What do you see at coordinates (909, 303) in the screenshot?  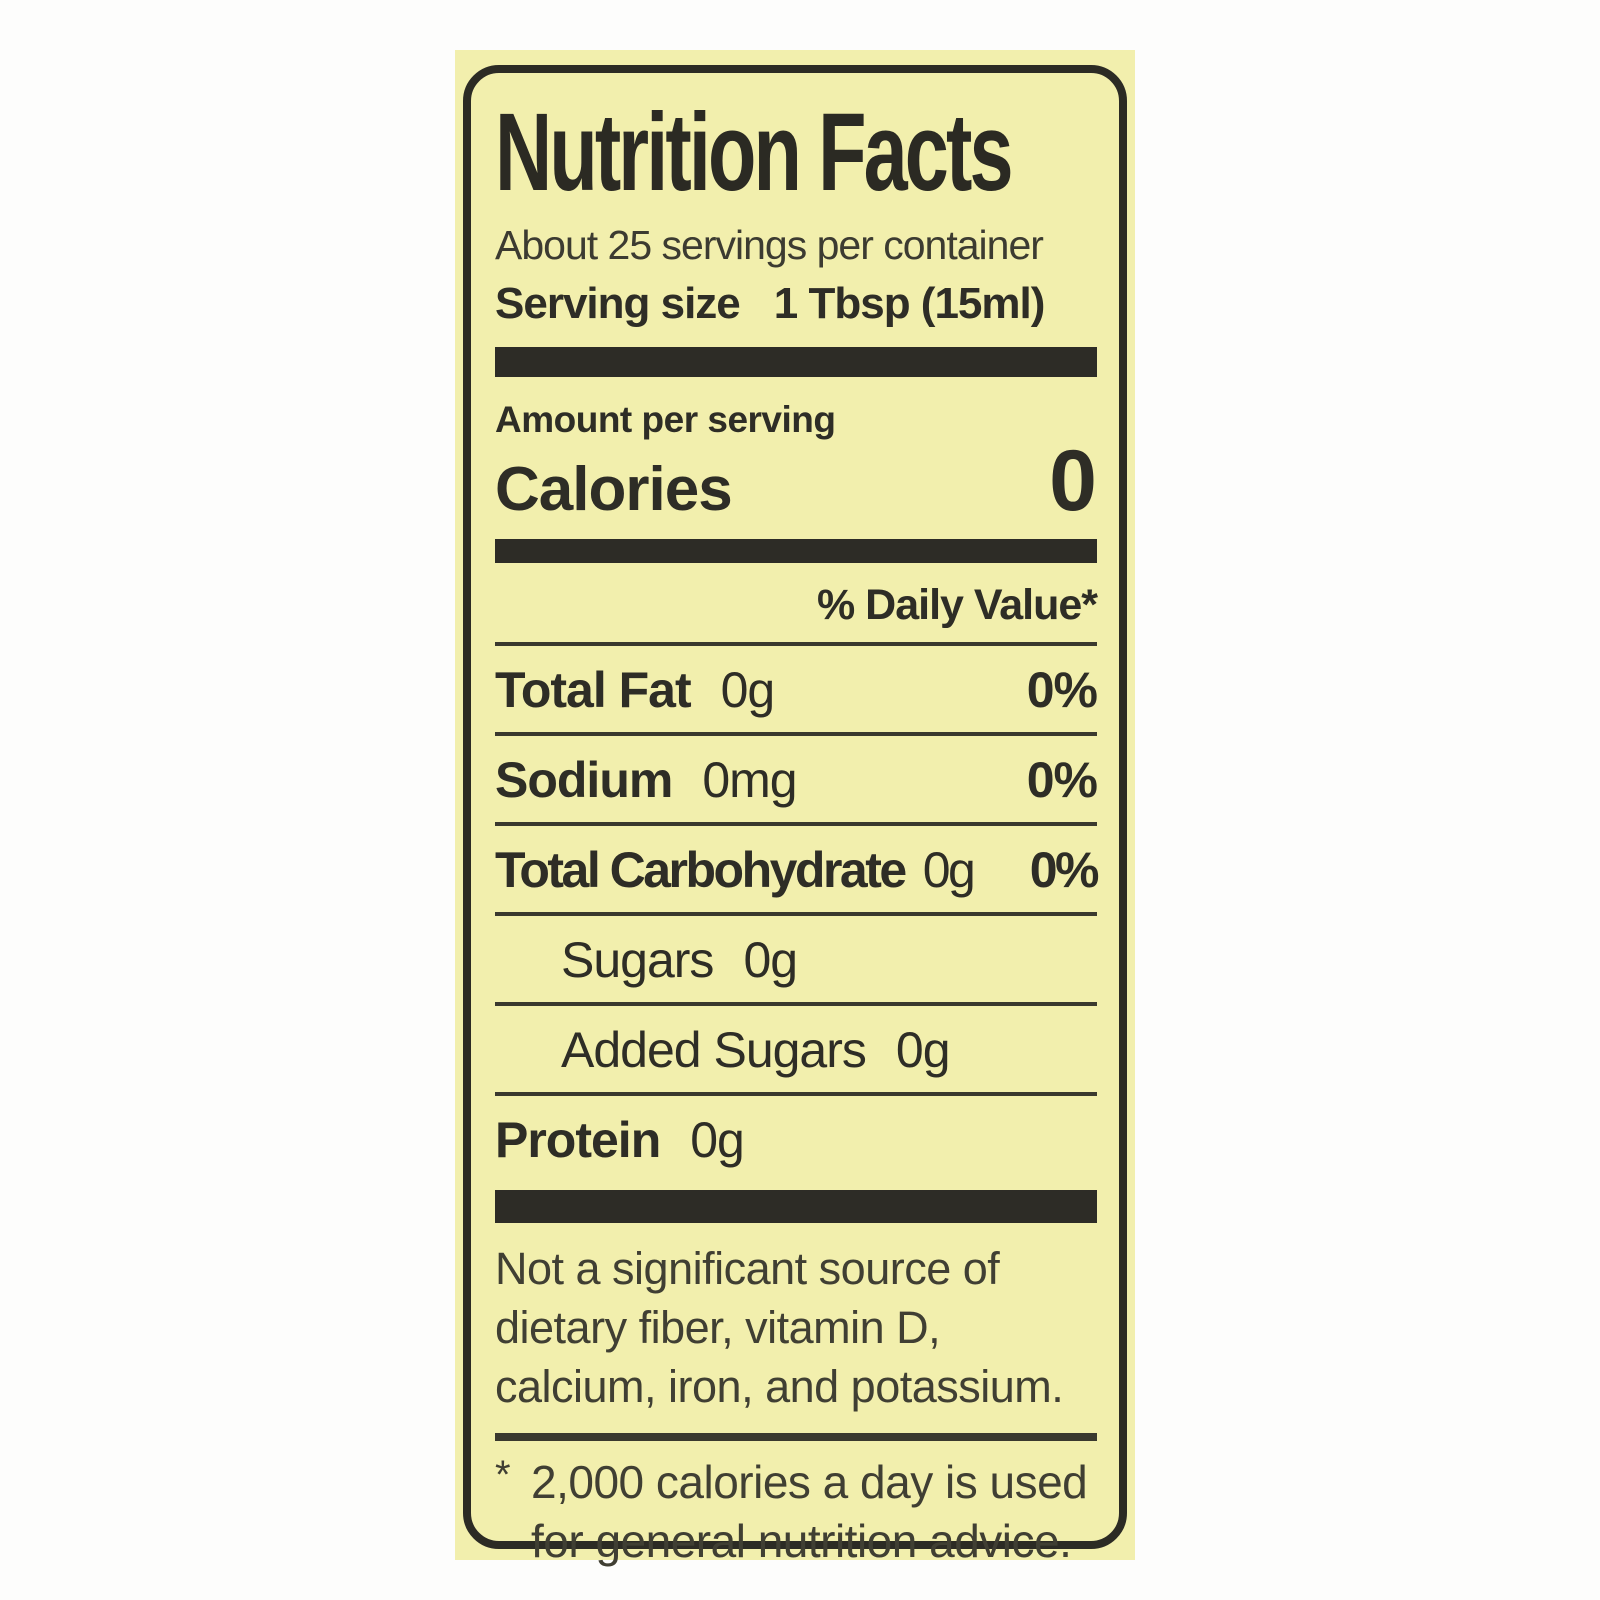 I see `serving-size-value: 1 Tbsp (15ml)` at bounding box center [909, 303].